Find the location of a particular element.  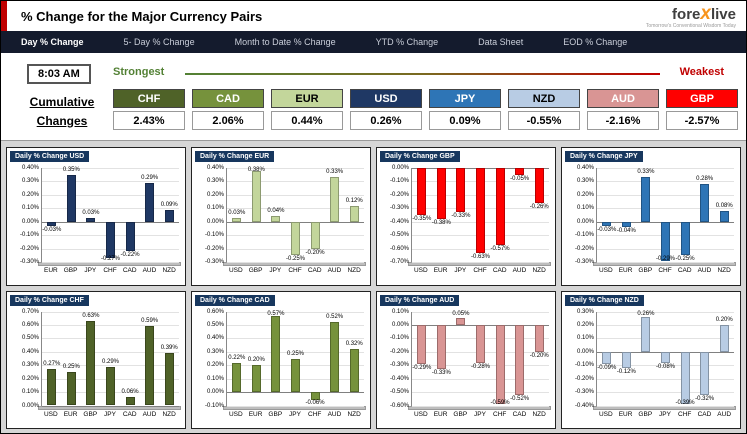

bar-value-label: -0.59% is located at coordinates (500, 402).